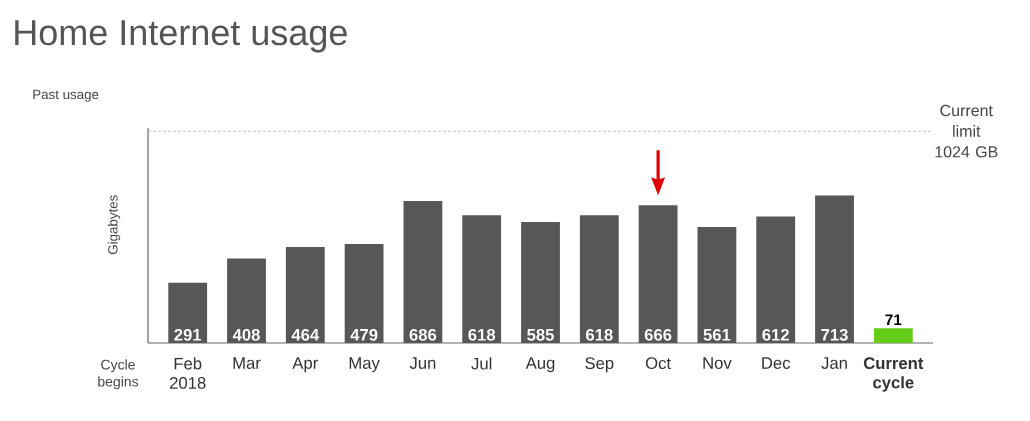 This screenshot has height=421, width=1030. Describe the element at coordinates (658, 334) in the screenshot. I see `data-label: 666` at that location.